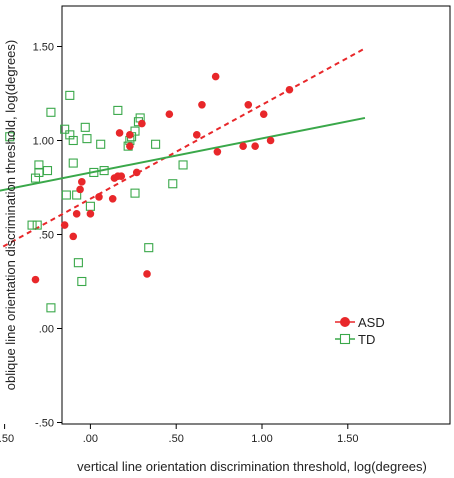 The width and height of the screenshot is (454, 478). What do you see at coordinates (261, 439) in the screenshot?
I see `x-tick-label: 1.00` at bounding box center [261, 439].